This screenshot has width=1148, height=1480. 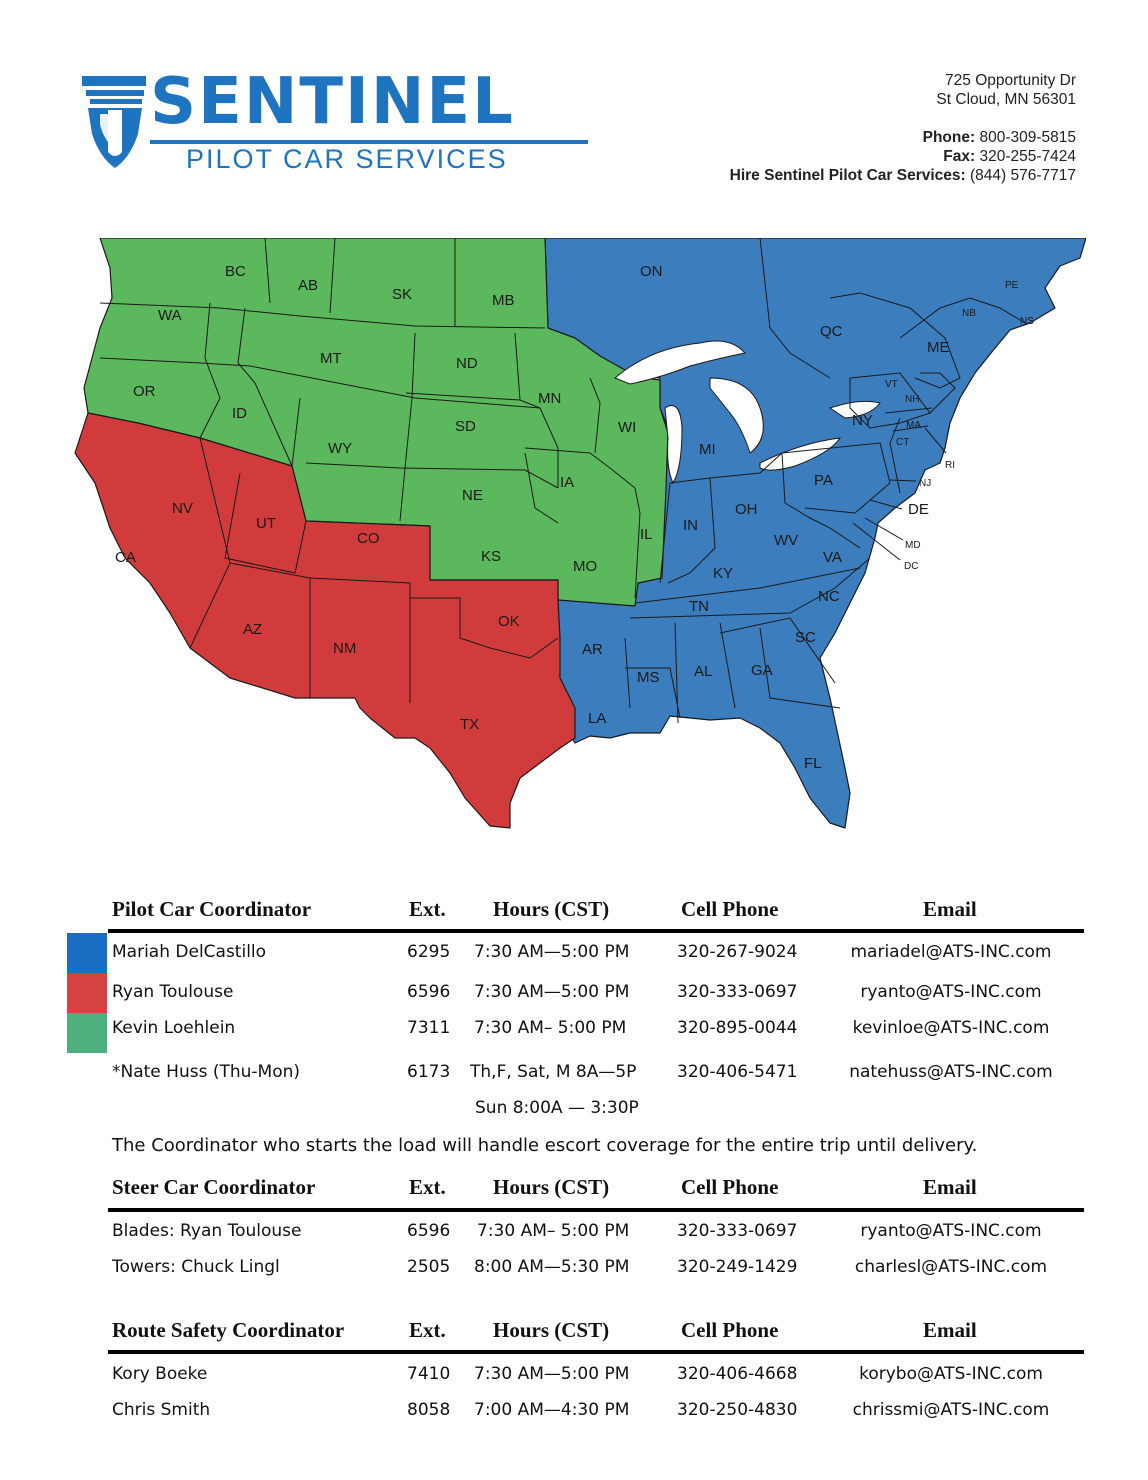 What do you see at coordinates (402, 294) in the screenshot?
I see `label-SK: SK` at bounding box center [402, 294].